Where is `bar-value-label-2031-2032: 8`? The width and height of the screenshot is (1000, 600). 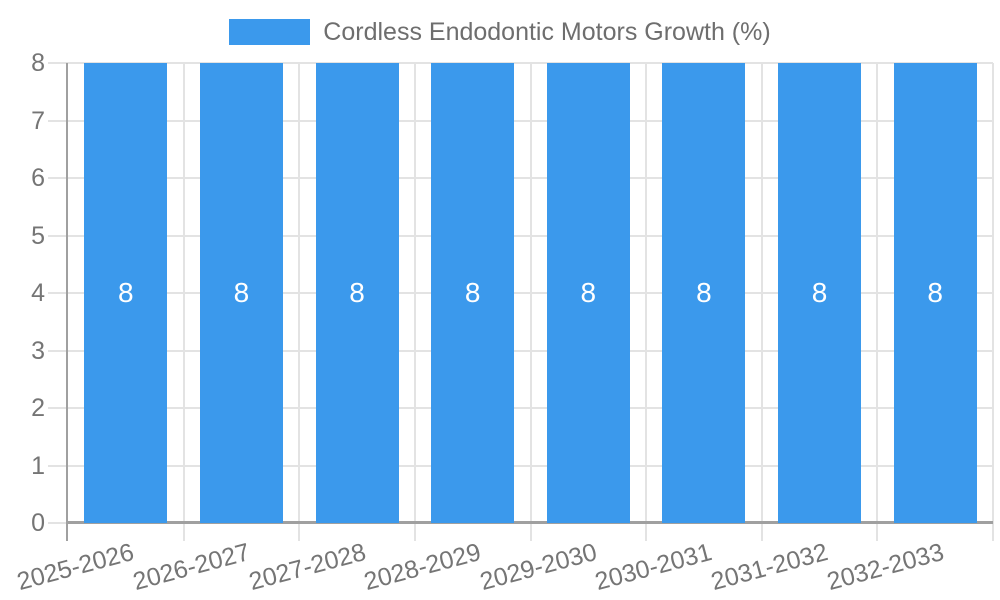 bar-value-label-2031-2032: 8 is located at coordinates (819, 292).